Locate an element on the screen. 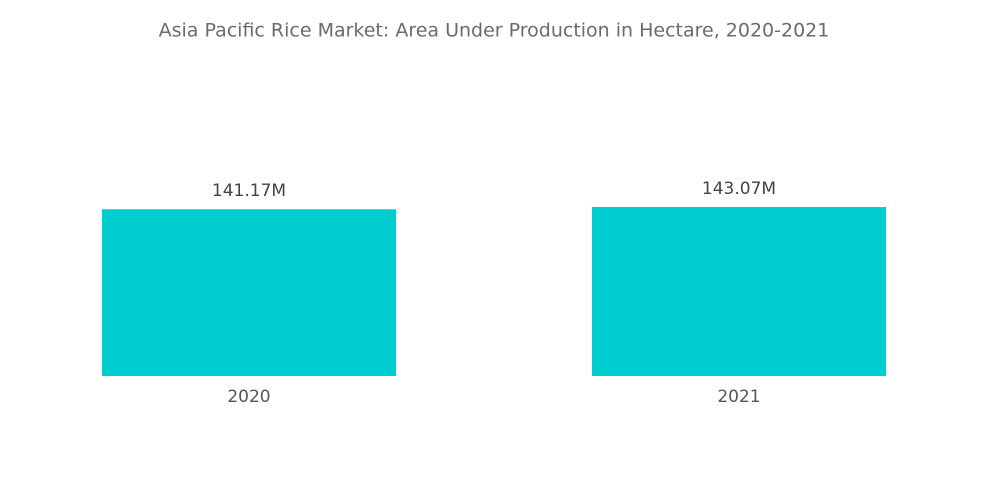 The height and width of the screenshot is (504, 1000). x-tick-label: 2020 is located at coordinates (248, 397).